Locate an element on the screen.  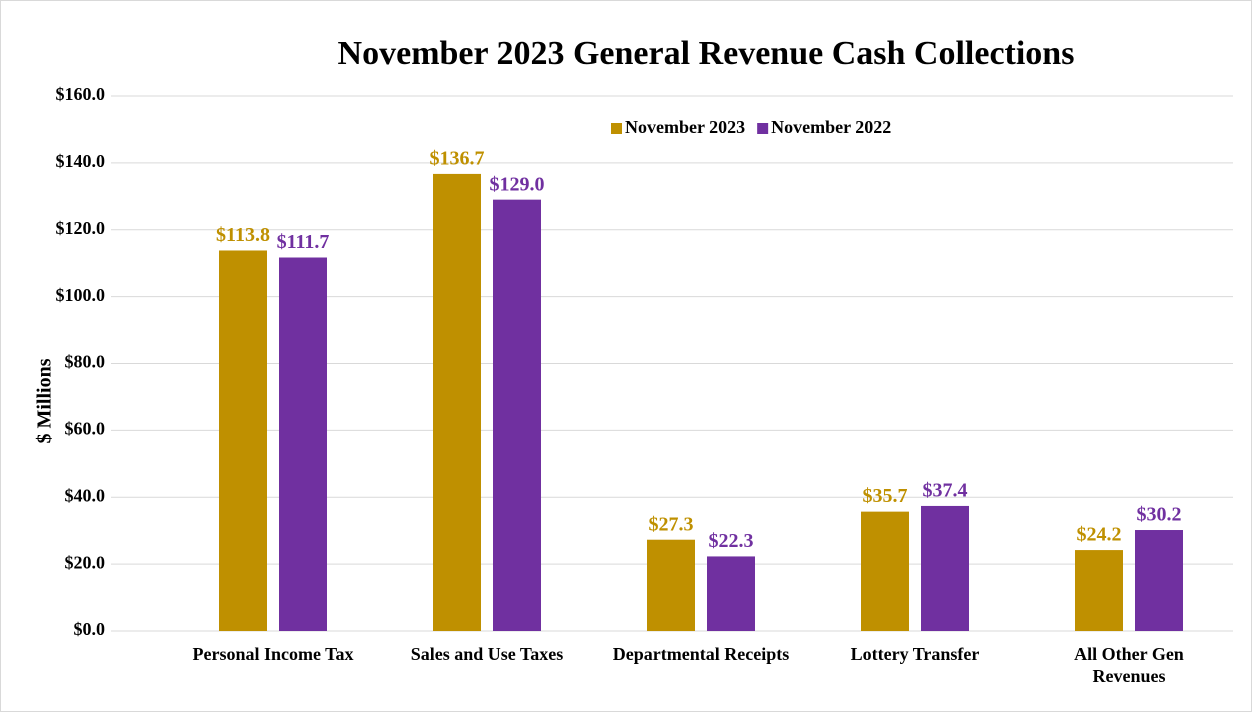
data-label: $136.7 is located at coordinates (457, 159).